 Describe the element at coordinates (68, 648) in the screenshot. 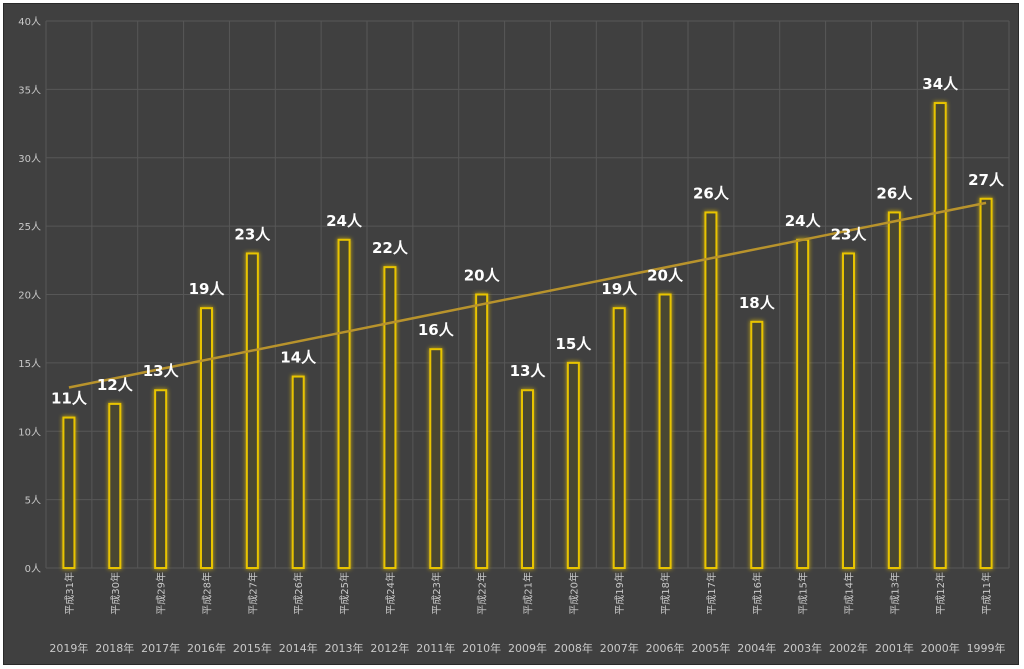

I see `year-label: 2019年` at that location.